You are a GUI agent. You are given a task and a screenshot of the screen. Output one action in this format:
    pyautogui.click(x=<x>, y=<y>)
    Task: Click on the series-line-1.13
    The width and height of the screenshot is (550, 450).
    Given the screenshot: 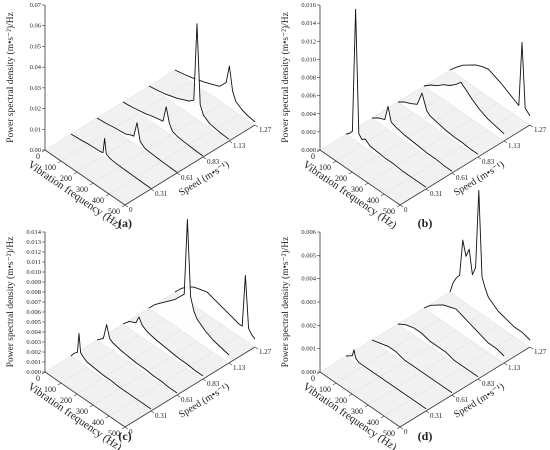 What is the action you would take?
    pyautogui.click(x=189, y=287)
    